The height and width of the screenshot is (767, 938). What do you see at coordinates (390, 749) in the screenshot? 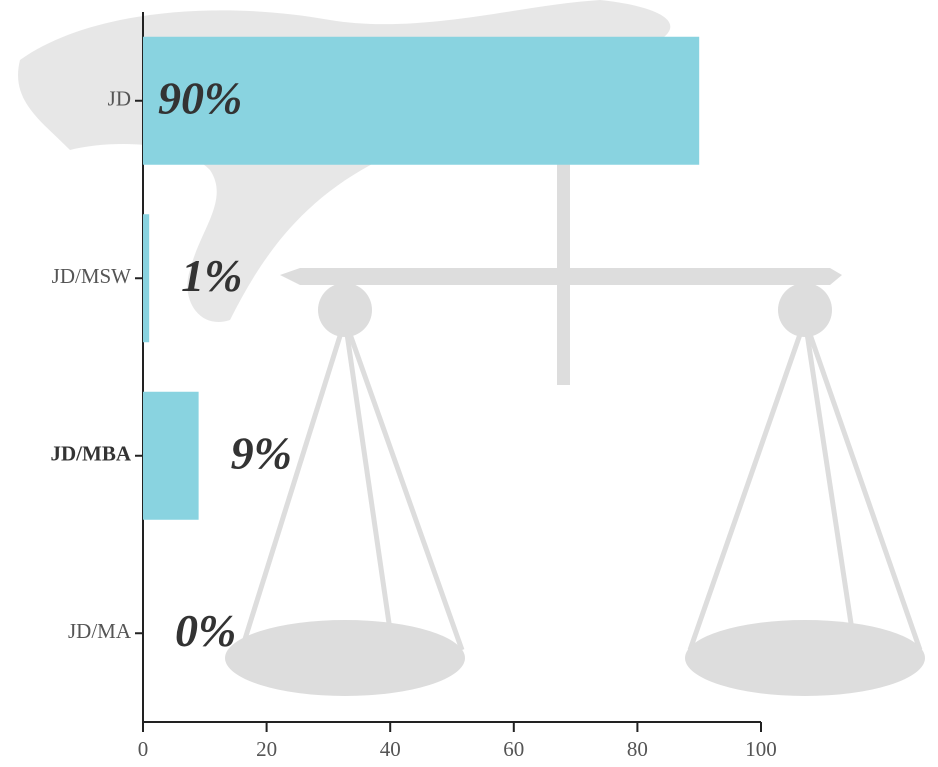
I see `x-tick-label: 40` at bounding box center [390, 749].